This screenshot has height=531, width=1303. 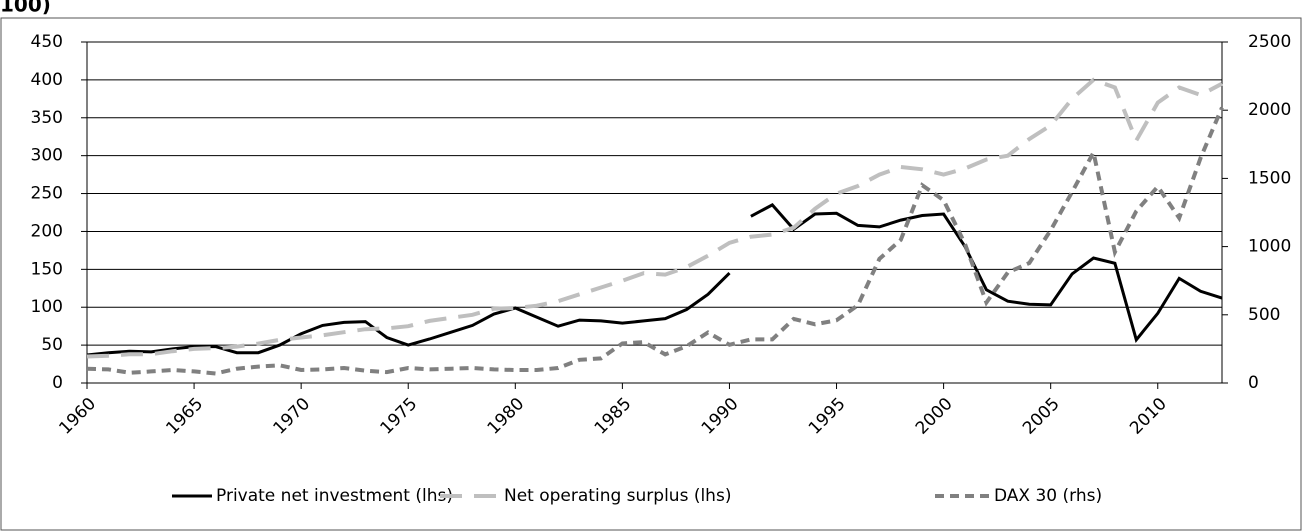 I want to click on legend-label: DAX 30 (rhs), so click(x=1048, y=496).